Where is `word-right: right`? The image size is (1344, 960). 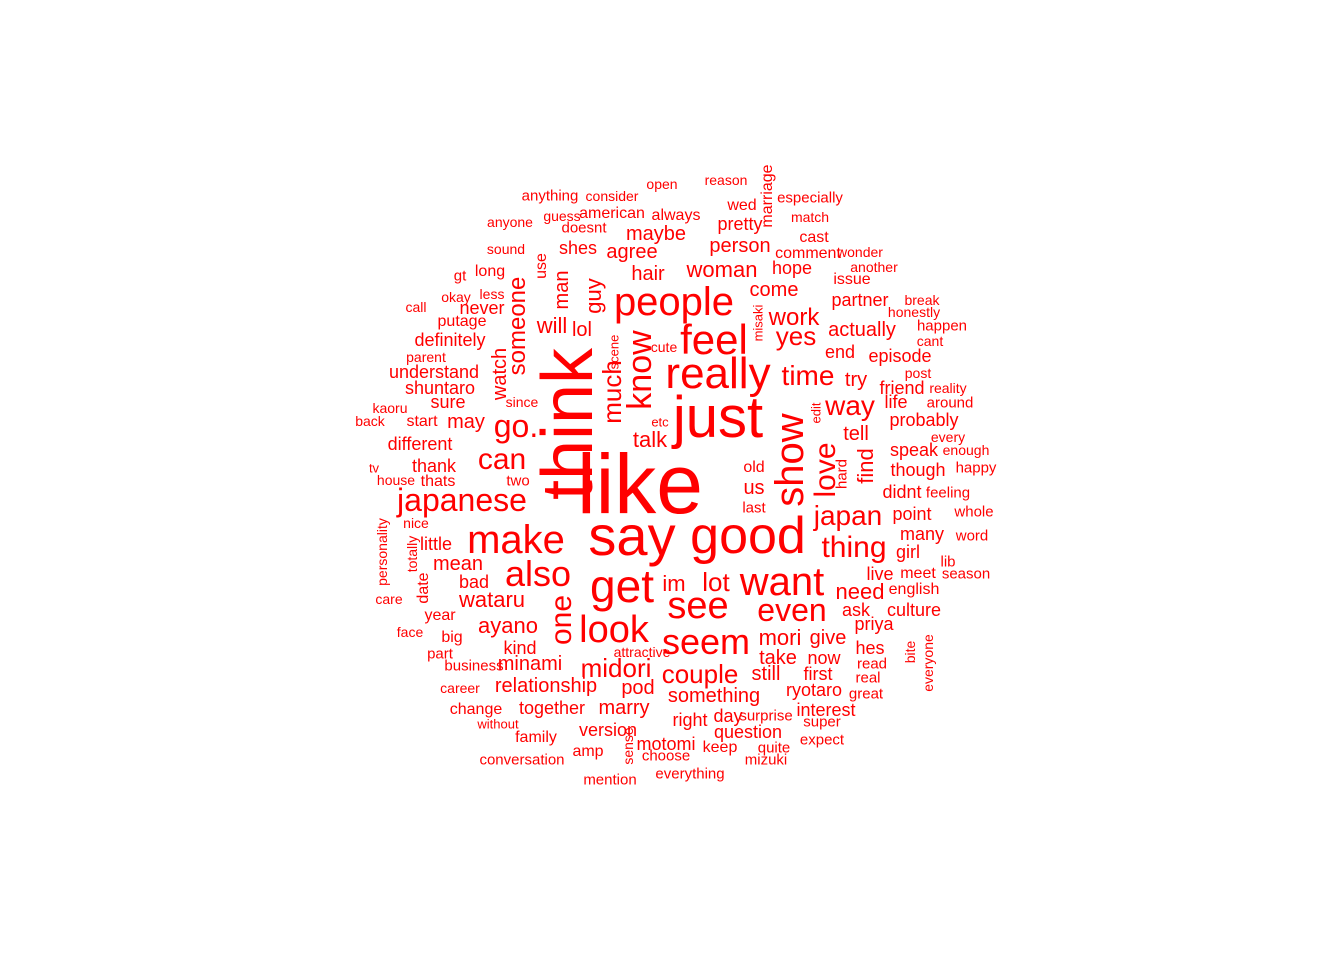
word-right: right is located at coordinates (690, 720).